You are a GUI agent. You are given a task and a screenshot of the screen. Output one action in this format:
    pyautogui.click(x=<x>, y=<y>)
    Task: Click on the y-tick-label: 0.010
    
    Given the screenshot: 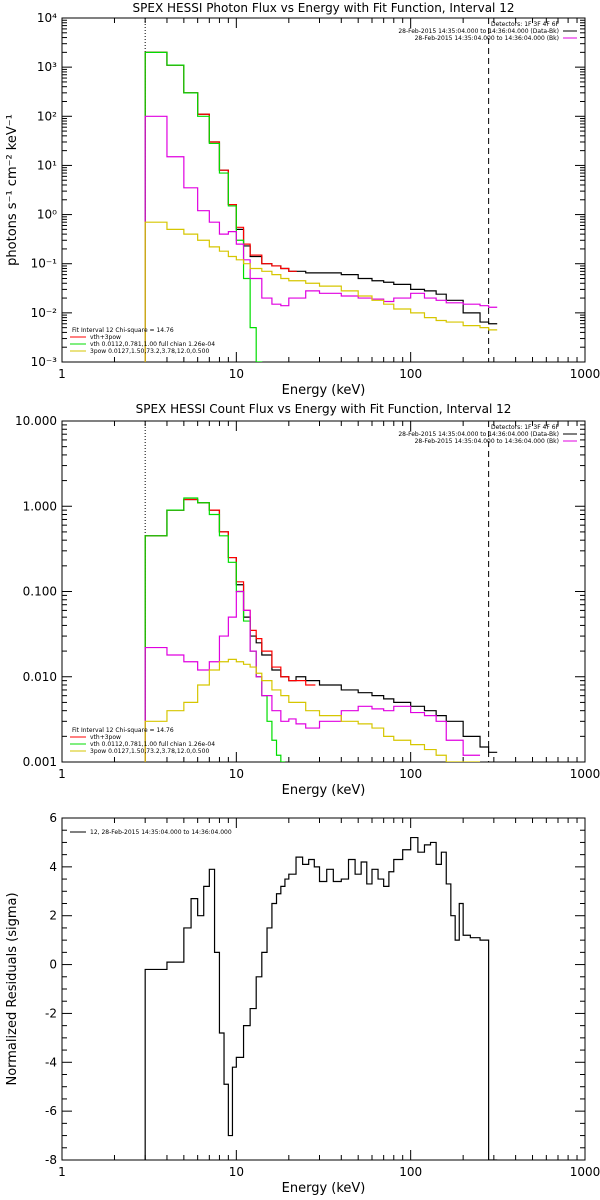 What is the action you would take?
    pyautogui.click(x=40, y=677)
    